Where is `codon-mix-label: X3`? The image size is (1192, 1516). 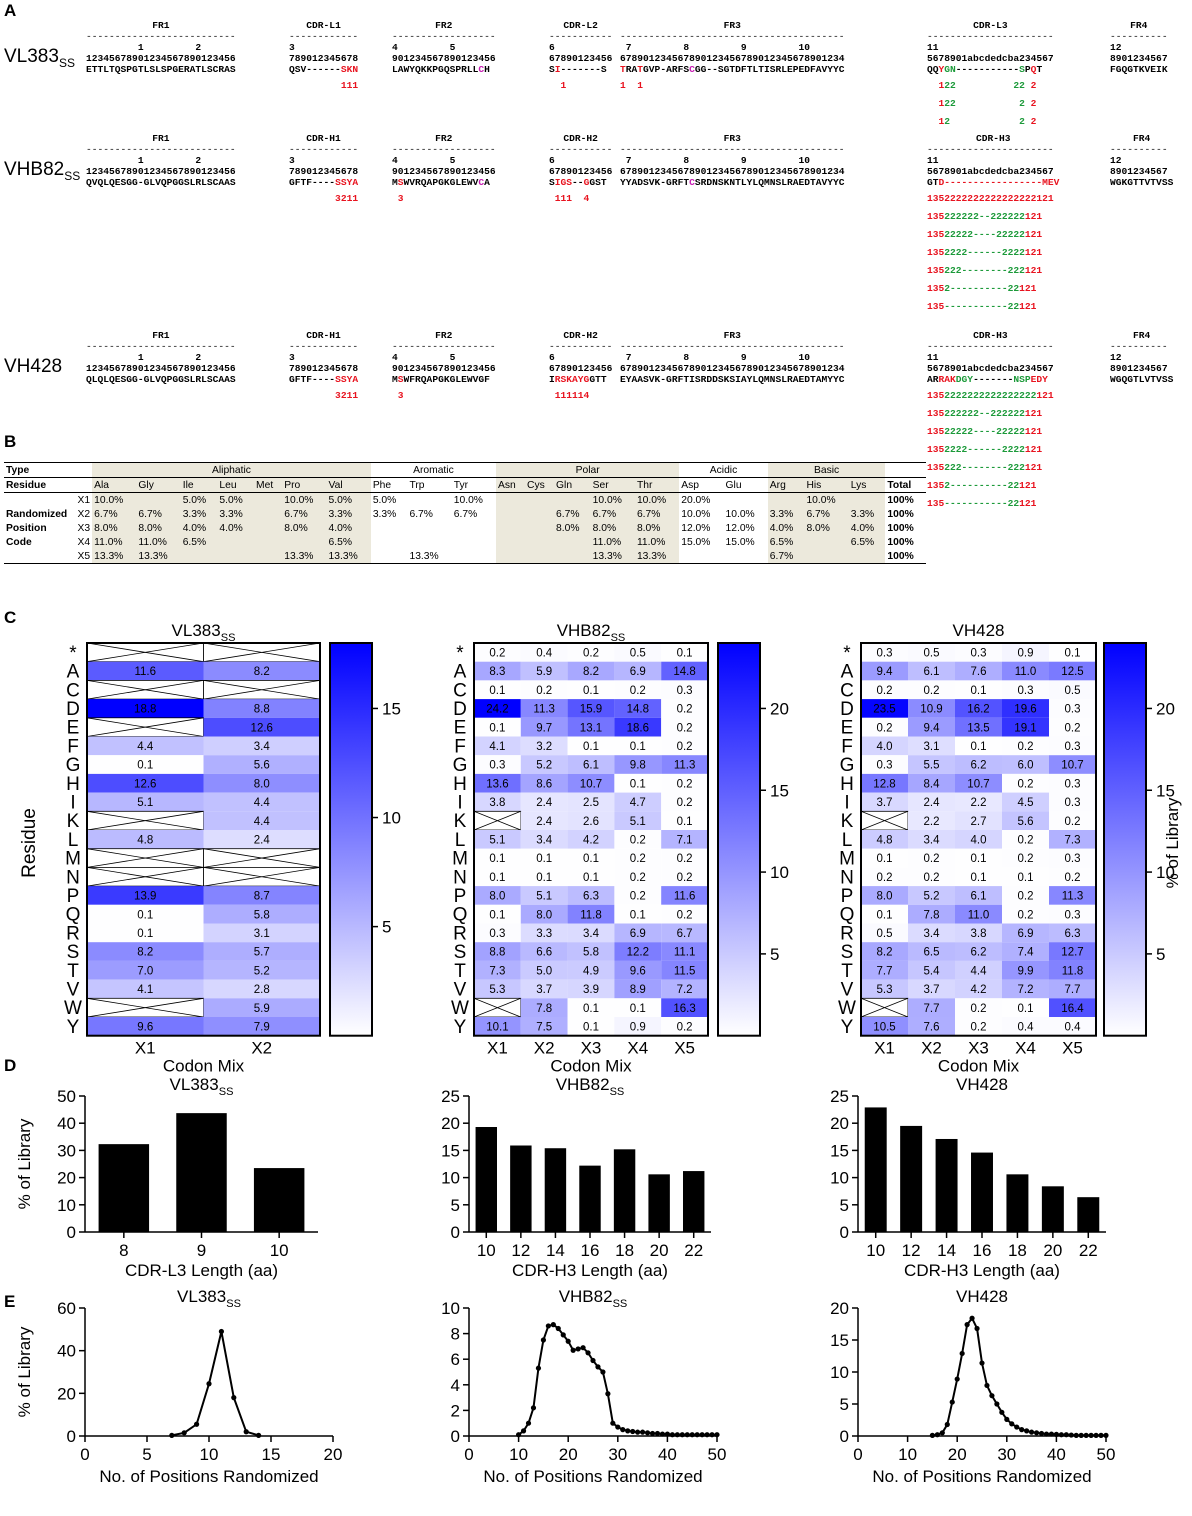
codon-mix-label: X3 is located at coordinates (978, 1048).